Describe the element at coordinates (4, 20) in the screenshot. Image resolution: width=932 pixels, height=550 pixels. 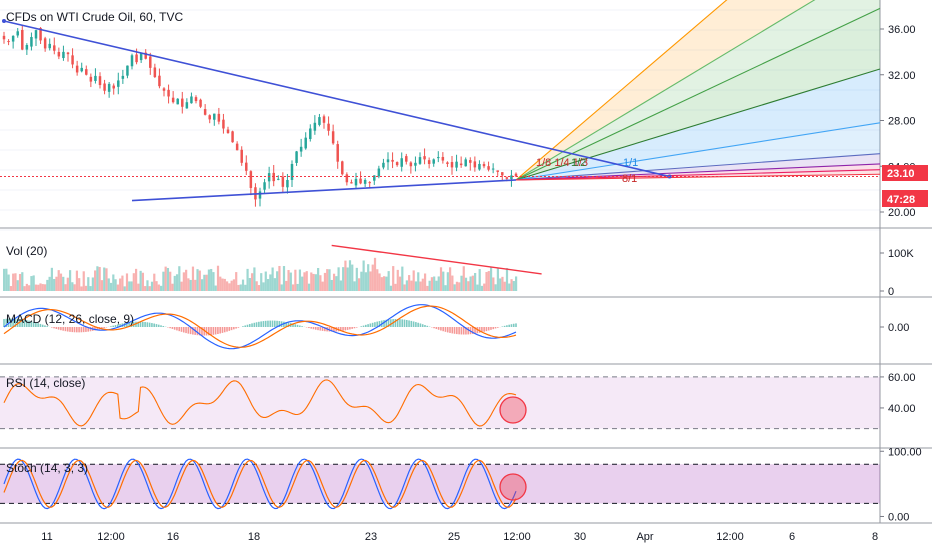
I see `trendline-handle` at that location.